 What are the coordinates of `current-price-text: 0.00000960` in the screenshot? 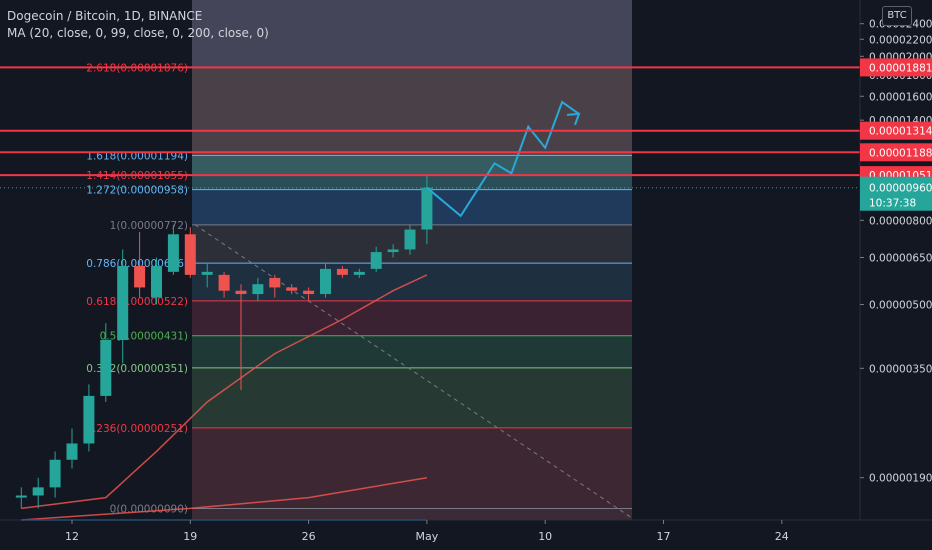 It's located at (900, 189).